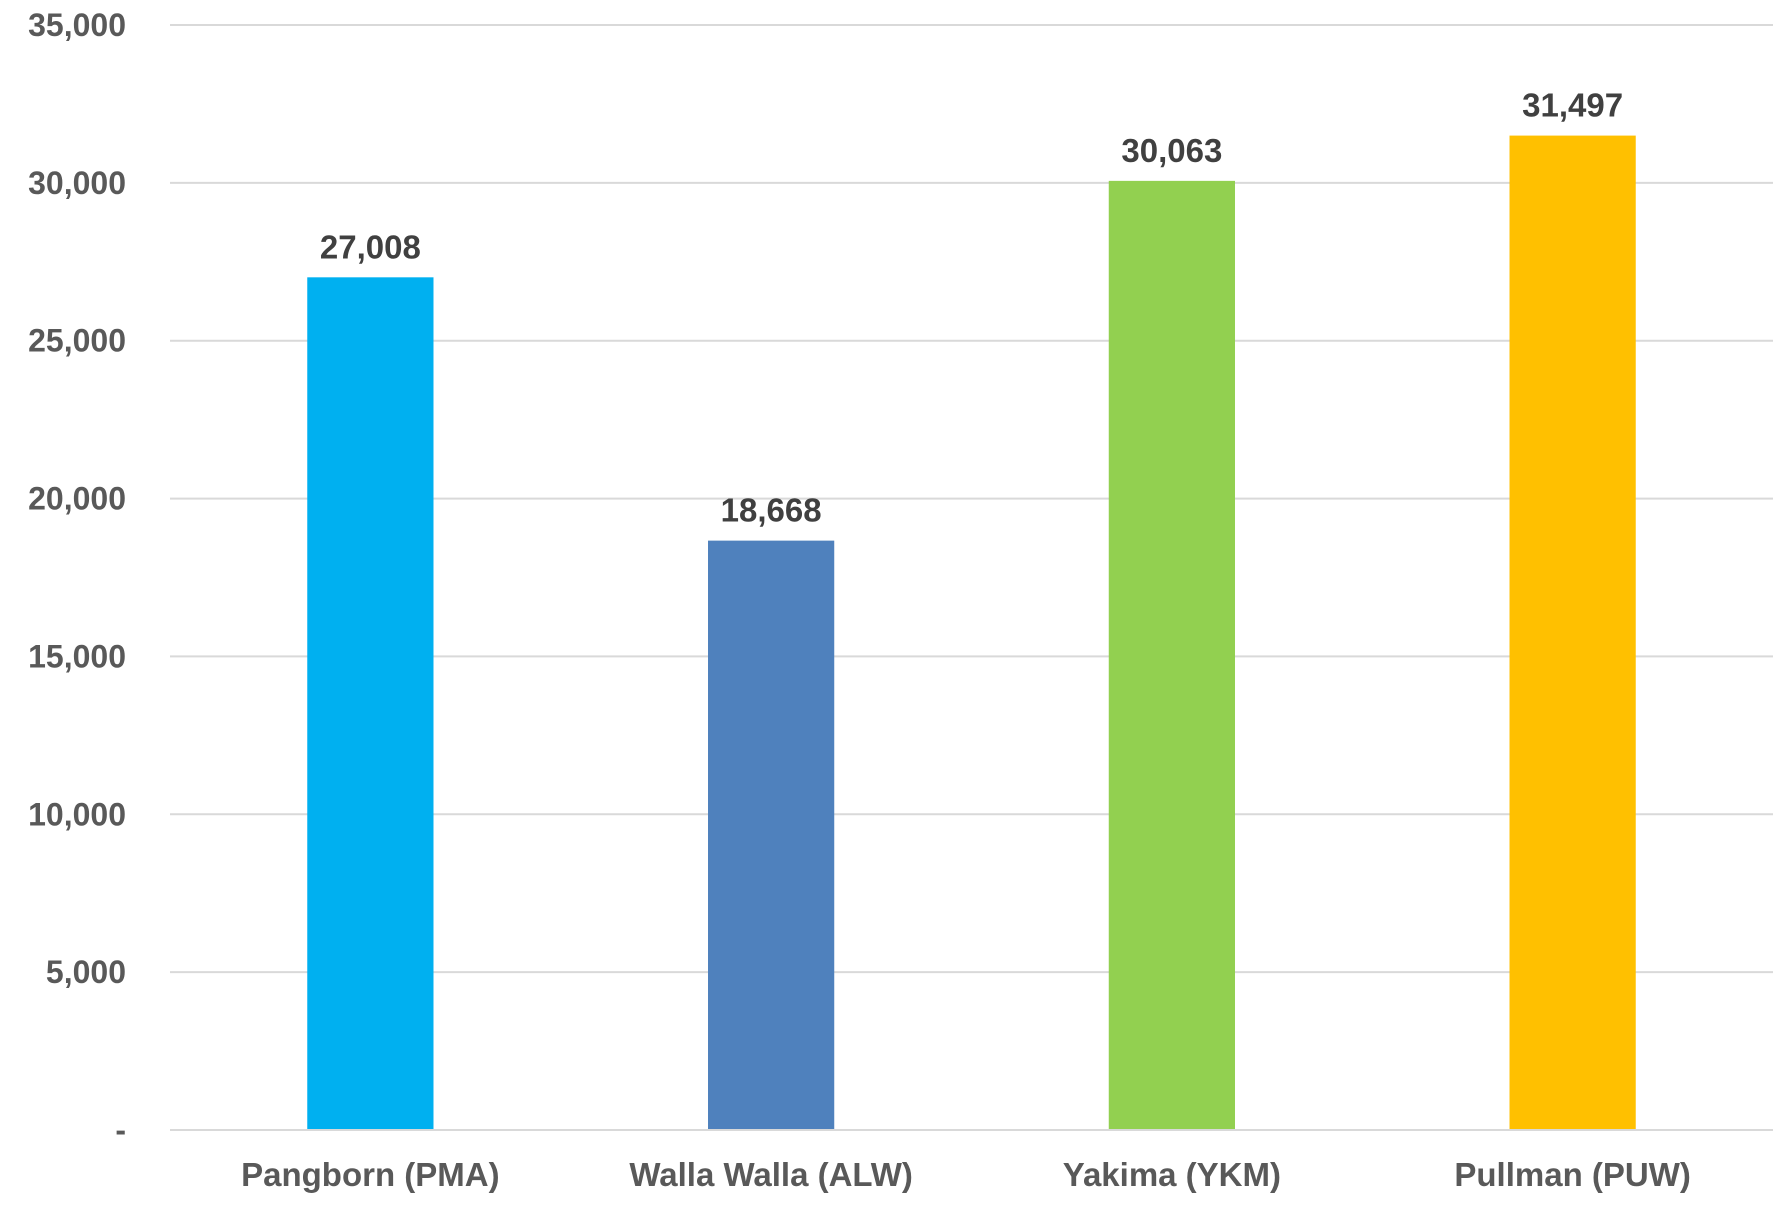 This screenshot has width=1773, height=1215. Describe the element at coordinates (77, 814) in the screenshot. I see `y-tick-label: 10,000` at that location.